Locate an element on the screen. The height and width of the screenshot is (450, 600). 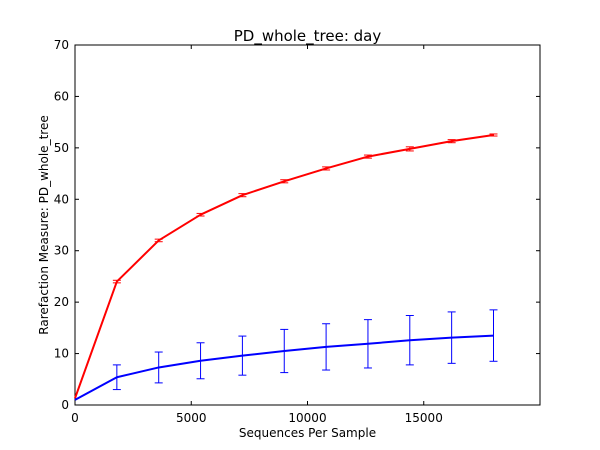
y-tick-label: 0 is located at coordinates (65, 405).